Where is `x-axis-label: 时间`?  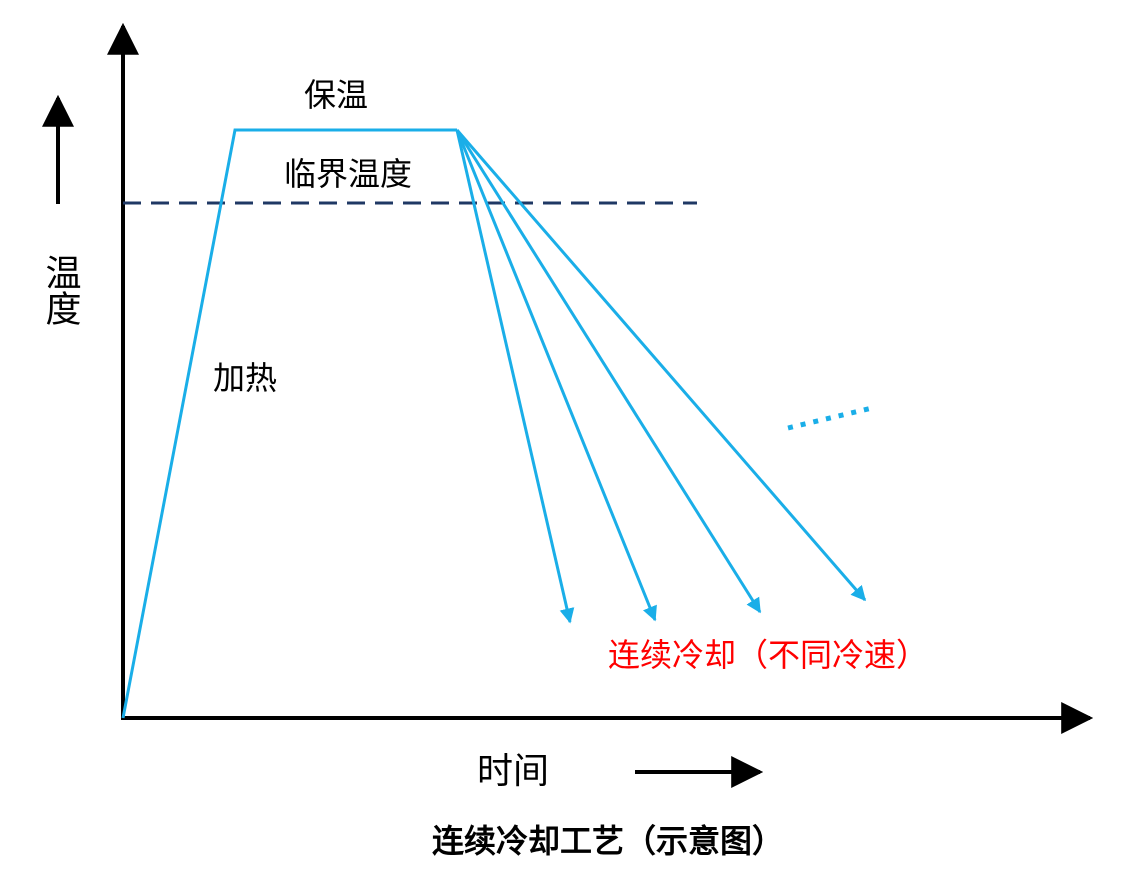 x-axis-label: 时间 is located at coordinates (513, 771).